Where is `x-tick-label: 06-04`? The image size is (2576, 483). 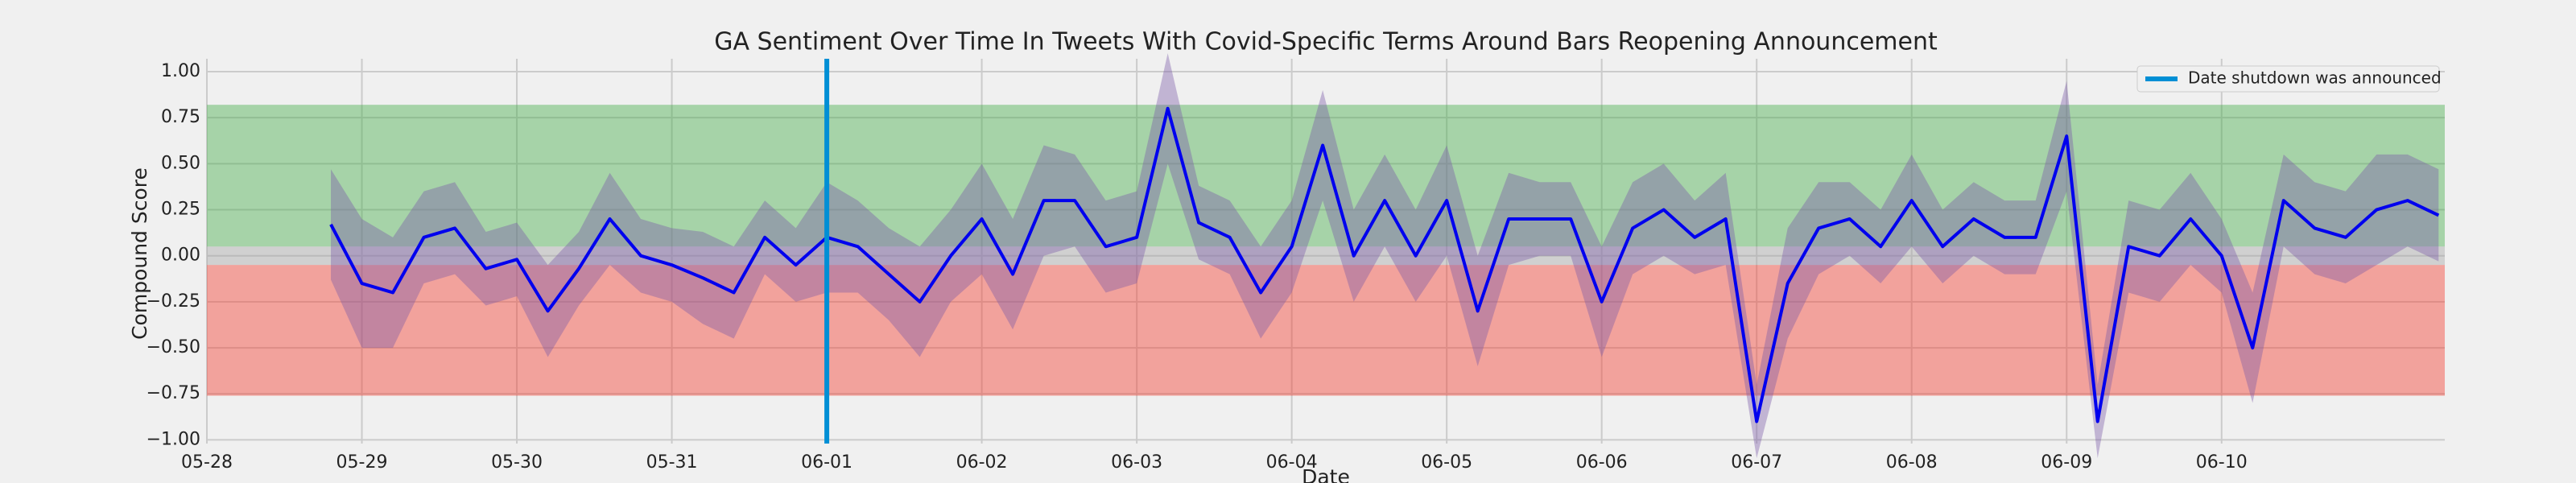 x-tick-label: 06-04 is located at coordinates (1292, 463).